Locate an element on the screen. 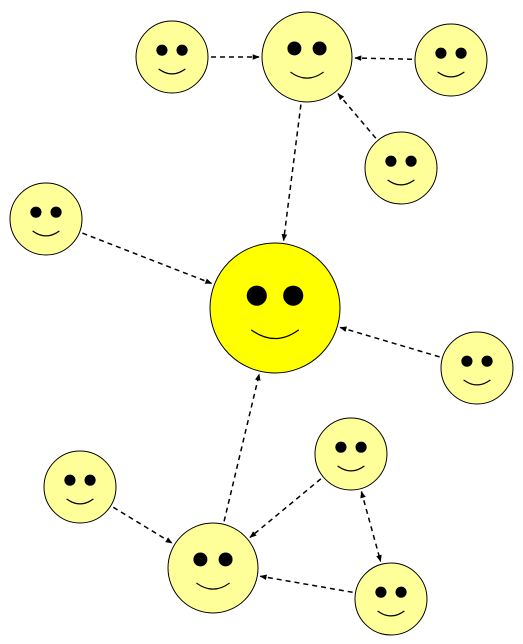 This screenshot has width=523, height=644. node-top-right-smiley-face-icon is located at coordinates (451, 60).